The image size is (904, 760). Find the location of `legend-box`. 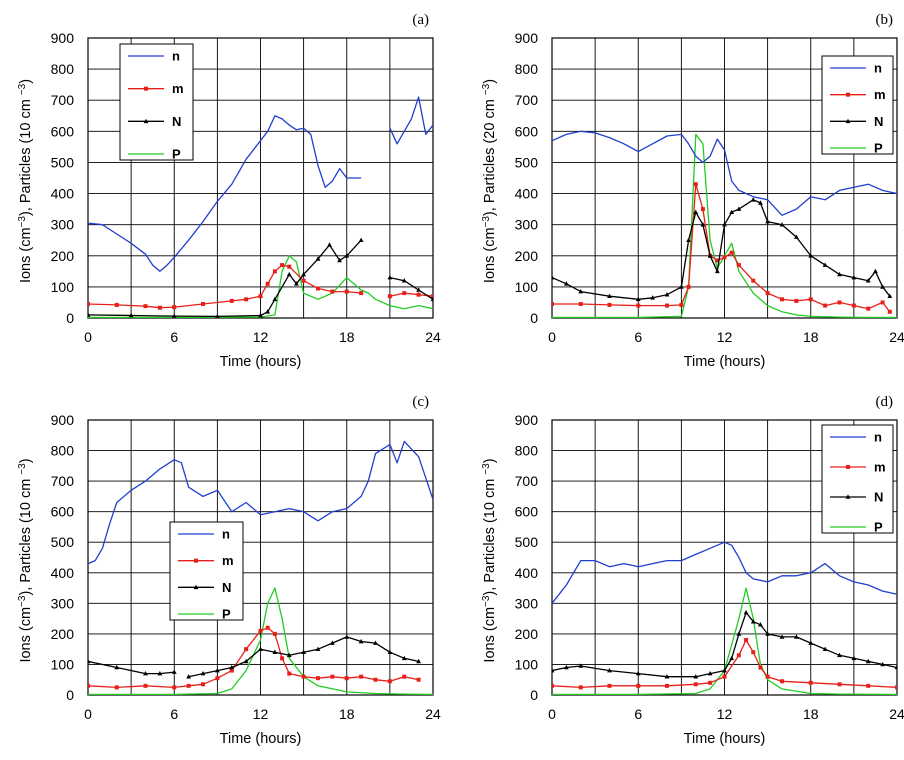

legend-box is located at coordinates (857, 105).